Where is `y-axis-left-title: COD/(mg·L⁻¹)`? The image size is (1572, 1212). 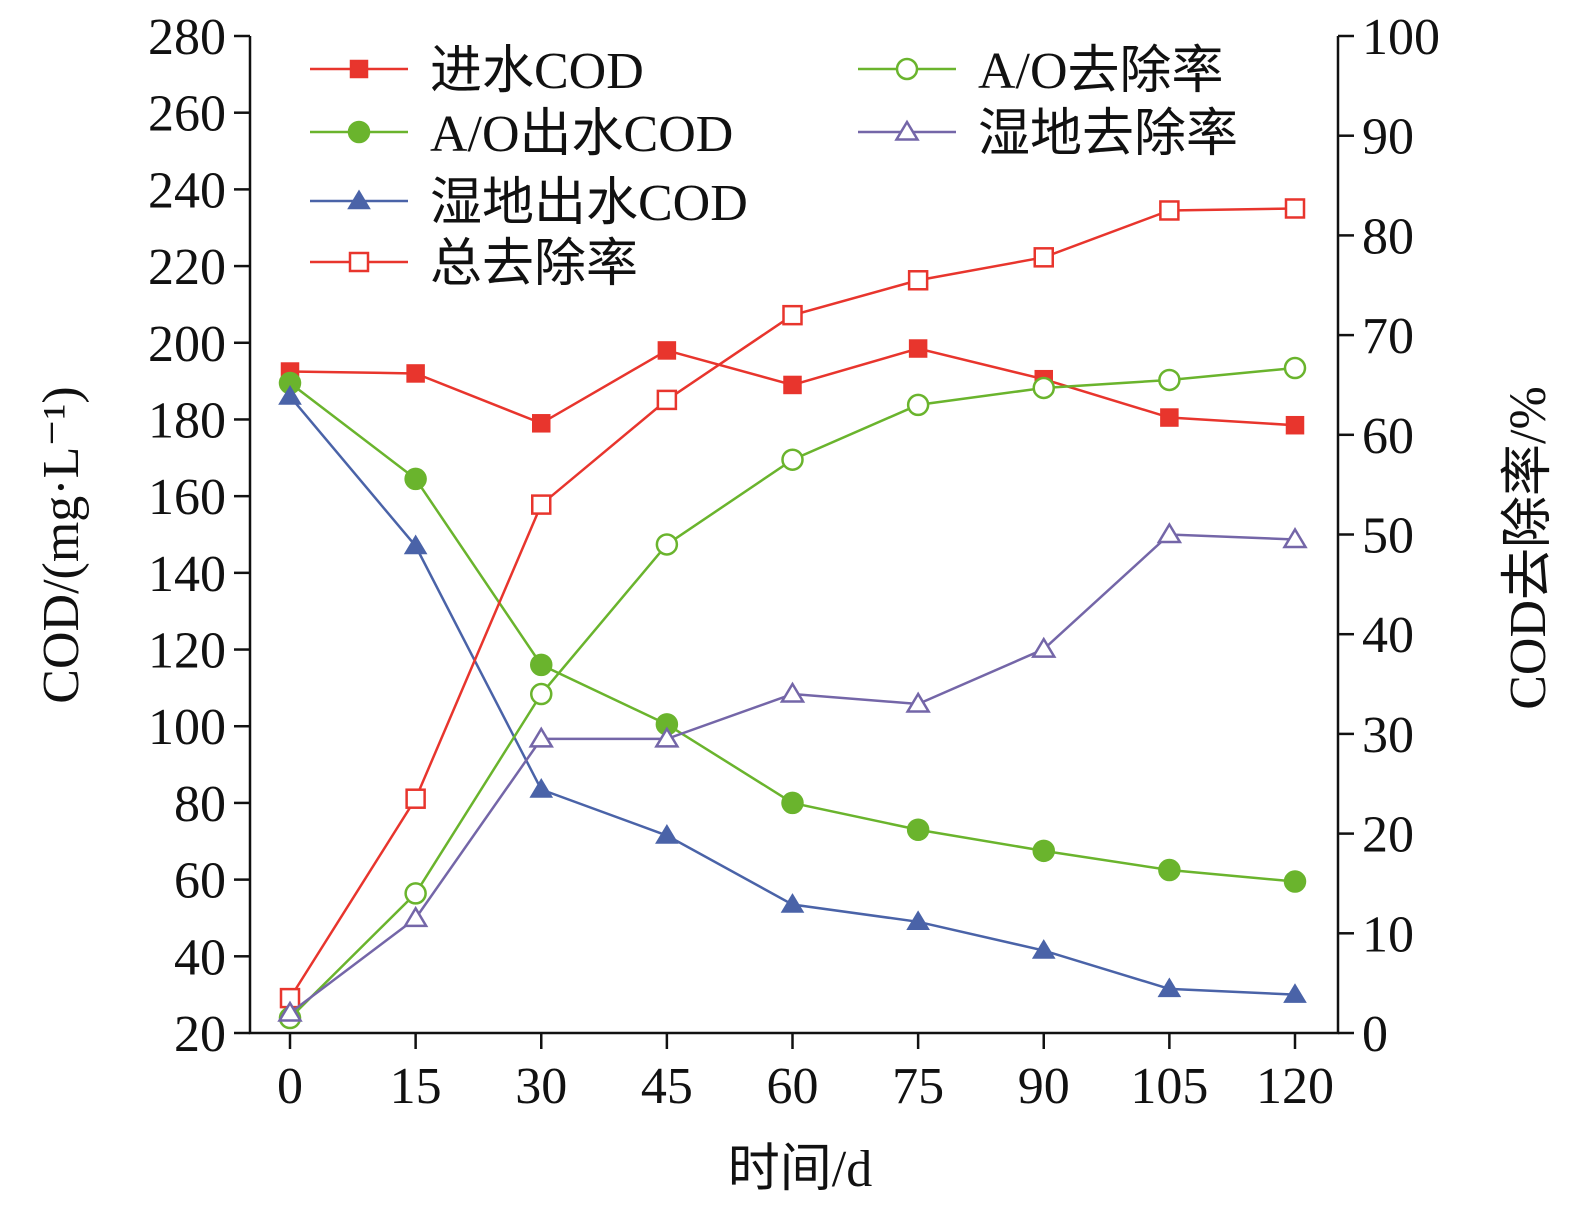
y-axis-left-title: COD/(mg·L⁻¹) is located at coordinates (61, 544).